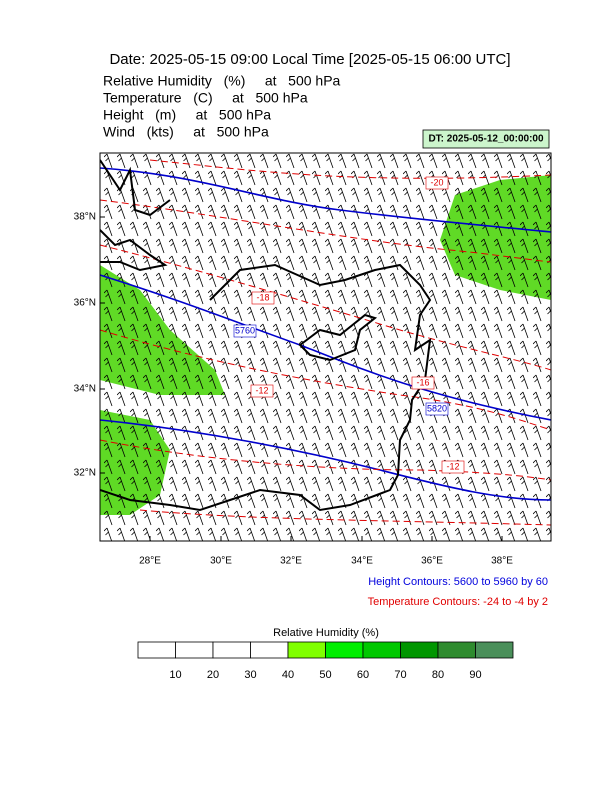 Image resolution: width=612 pixels, height=797 pixels. What do you see at coordinates (205, 98) in the screenshot?
I see `field: Temperature (C) at 500 hPa` at bounding box center [205, 98].